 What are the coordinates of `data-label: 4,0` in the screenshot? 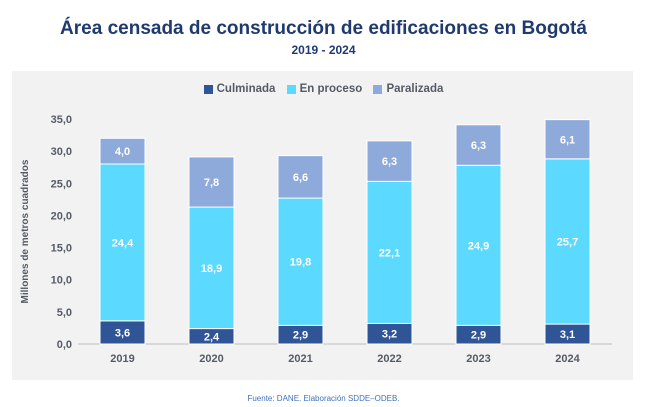 It's located at (122, 152).